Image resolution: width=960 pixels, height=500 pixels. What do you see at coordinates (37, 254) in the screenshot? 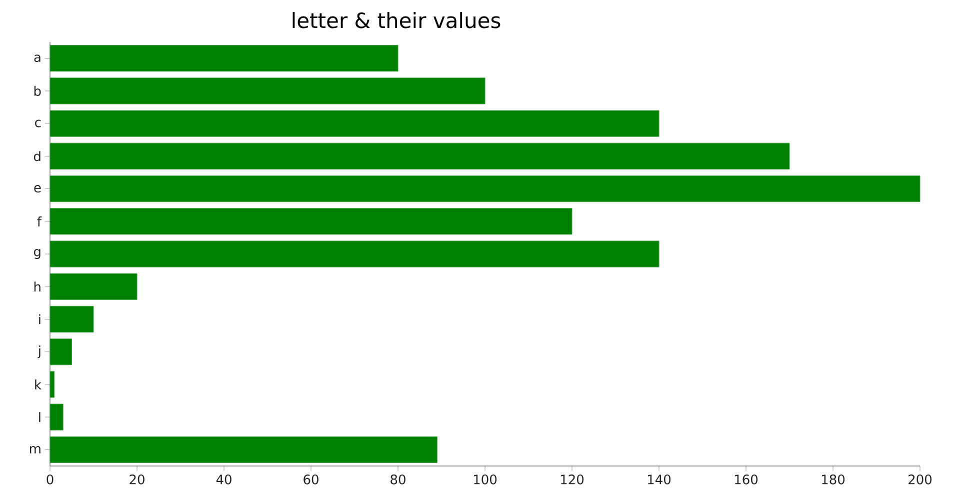
I see `y-tick-label: g` at bounding box center [37, 254].